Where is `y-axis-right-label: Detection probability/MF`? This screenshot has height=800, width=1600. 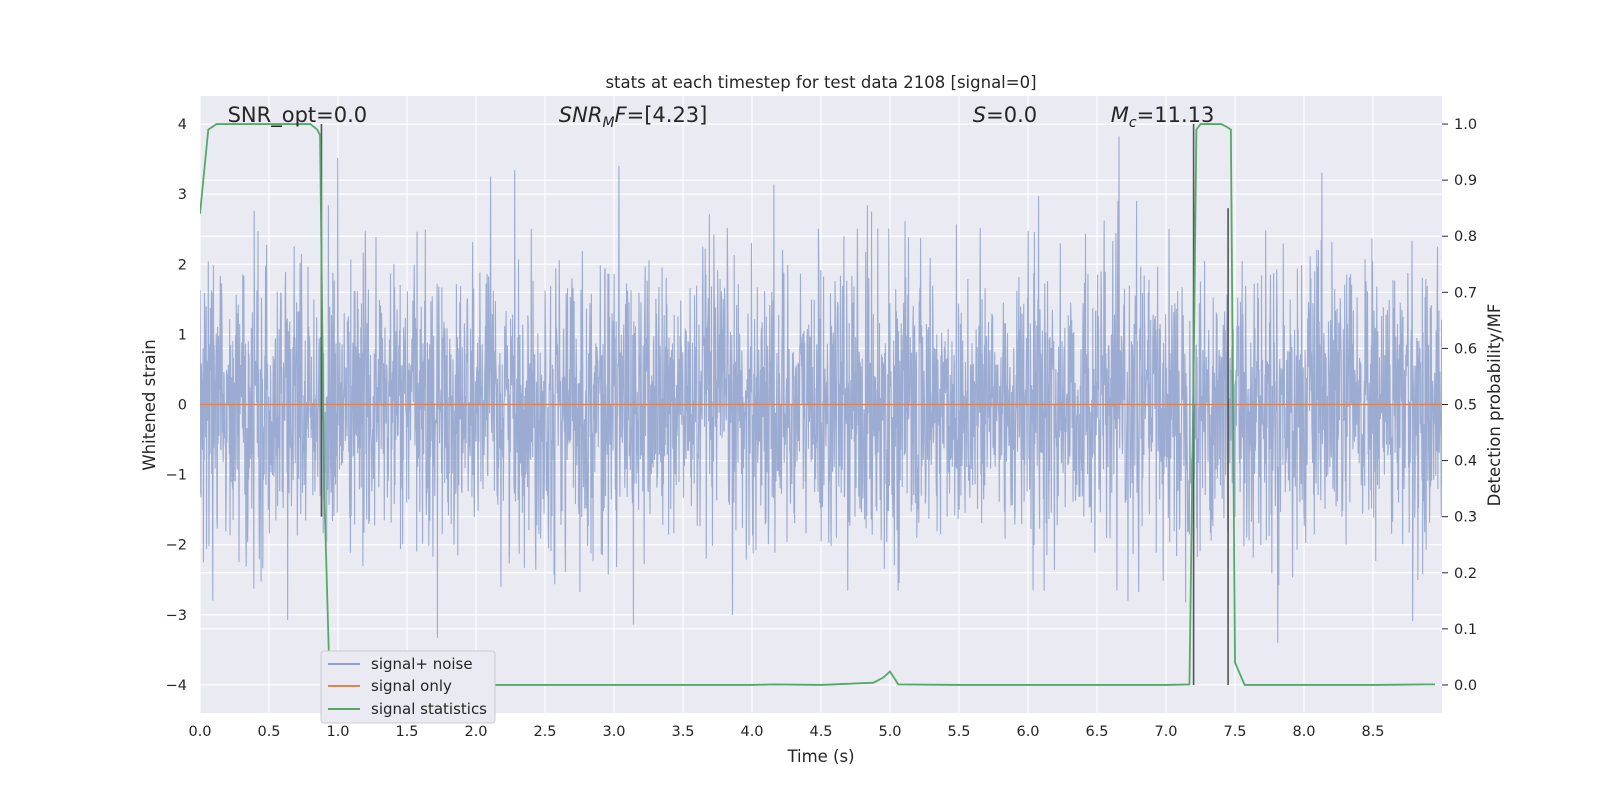 y-axis-right-label: Detection probability/MF is located at coordinates (1494, 405).